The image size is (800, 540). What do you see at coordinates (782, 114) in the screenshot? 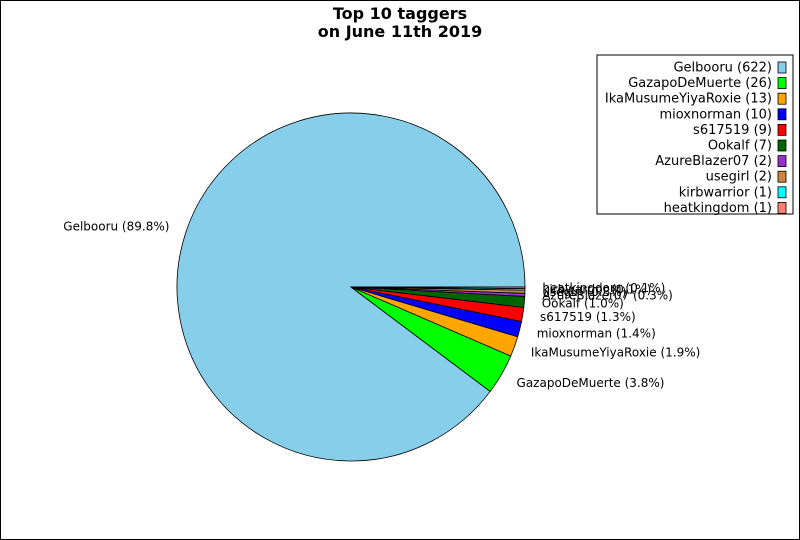
I see `legend-swatch-mioxnorman` at bounding box center [782, 114].